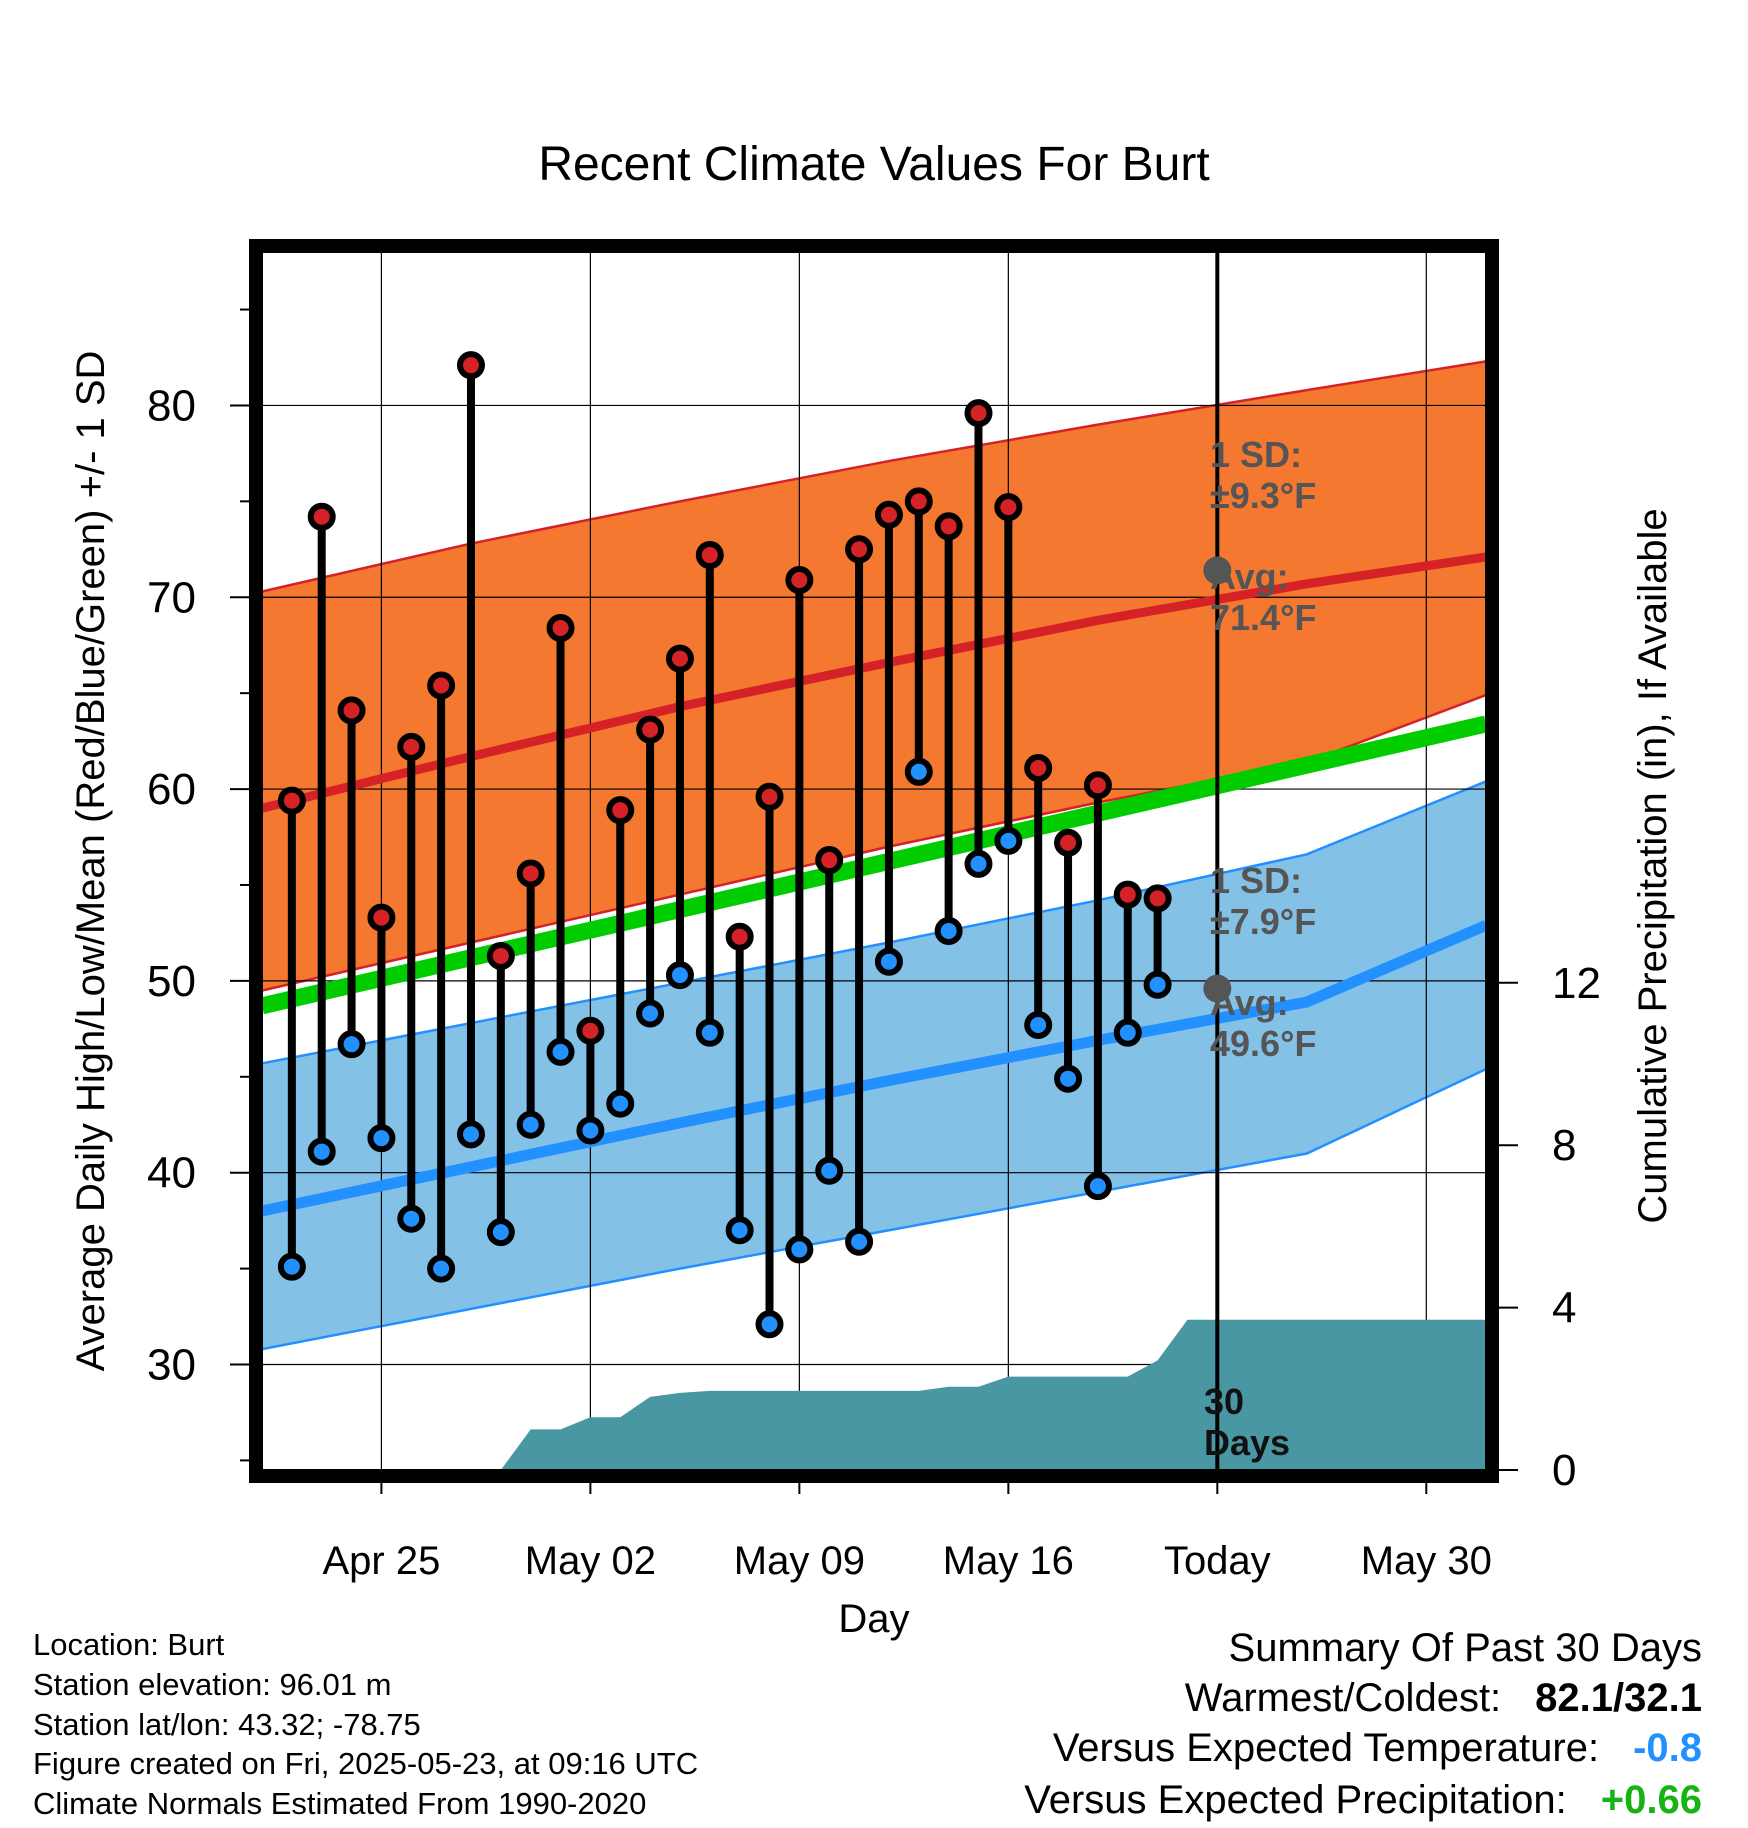 The image size is (1748, 1828). What do you see at coordinates (873, 164) in the screenshot?
I see `chart-title: Recent Climate Values For Burt` at bounding box center [873, 164].